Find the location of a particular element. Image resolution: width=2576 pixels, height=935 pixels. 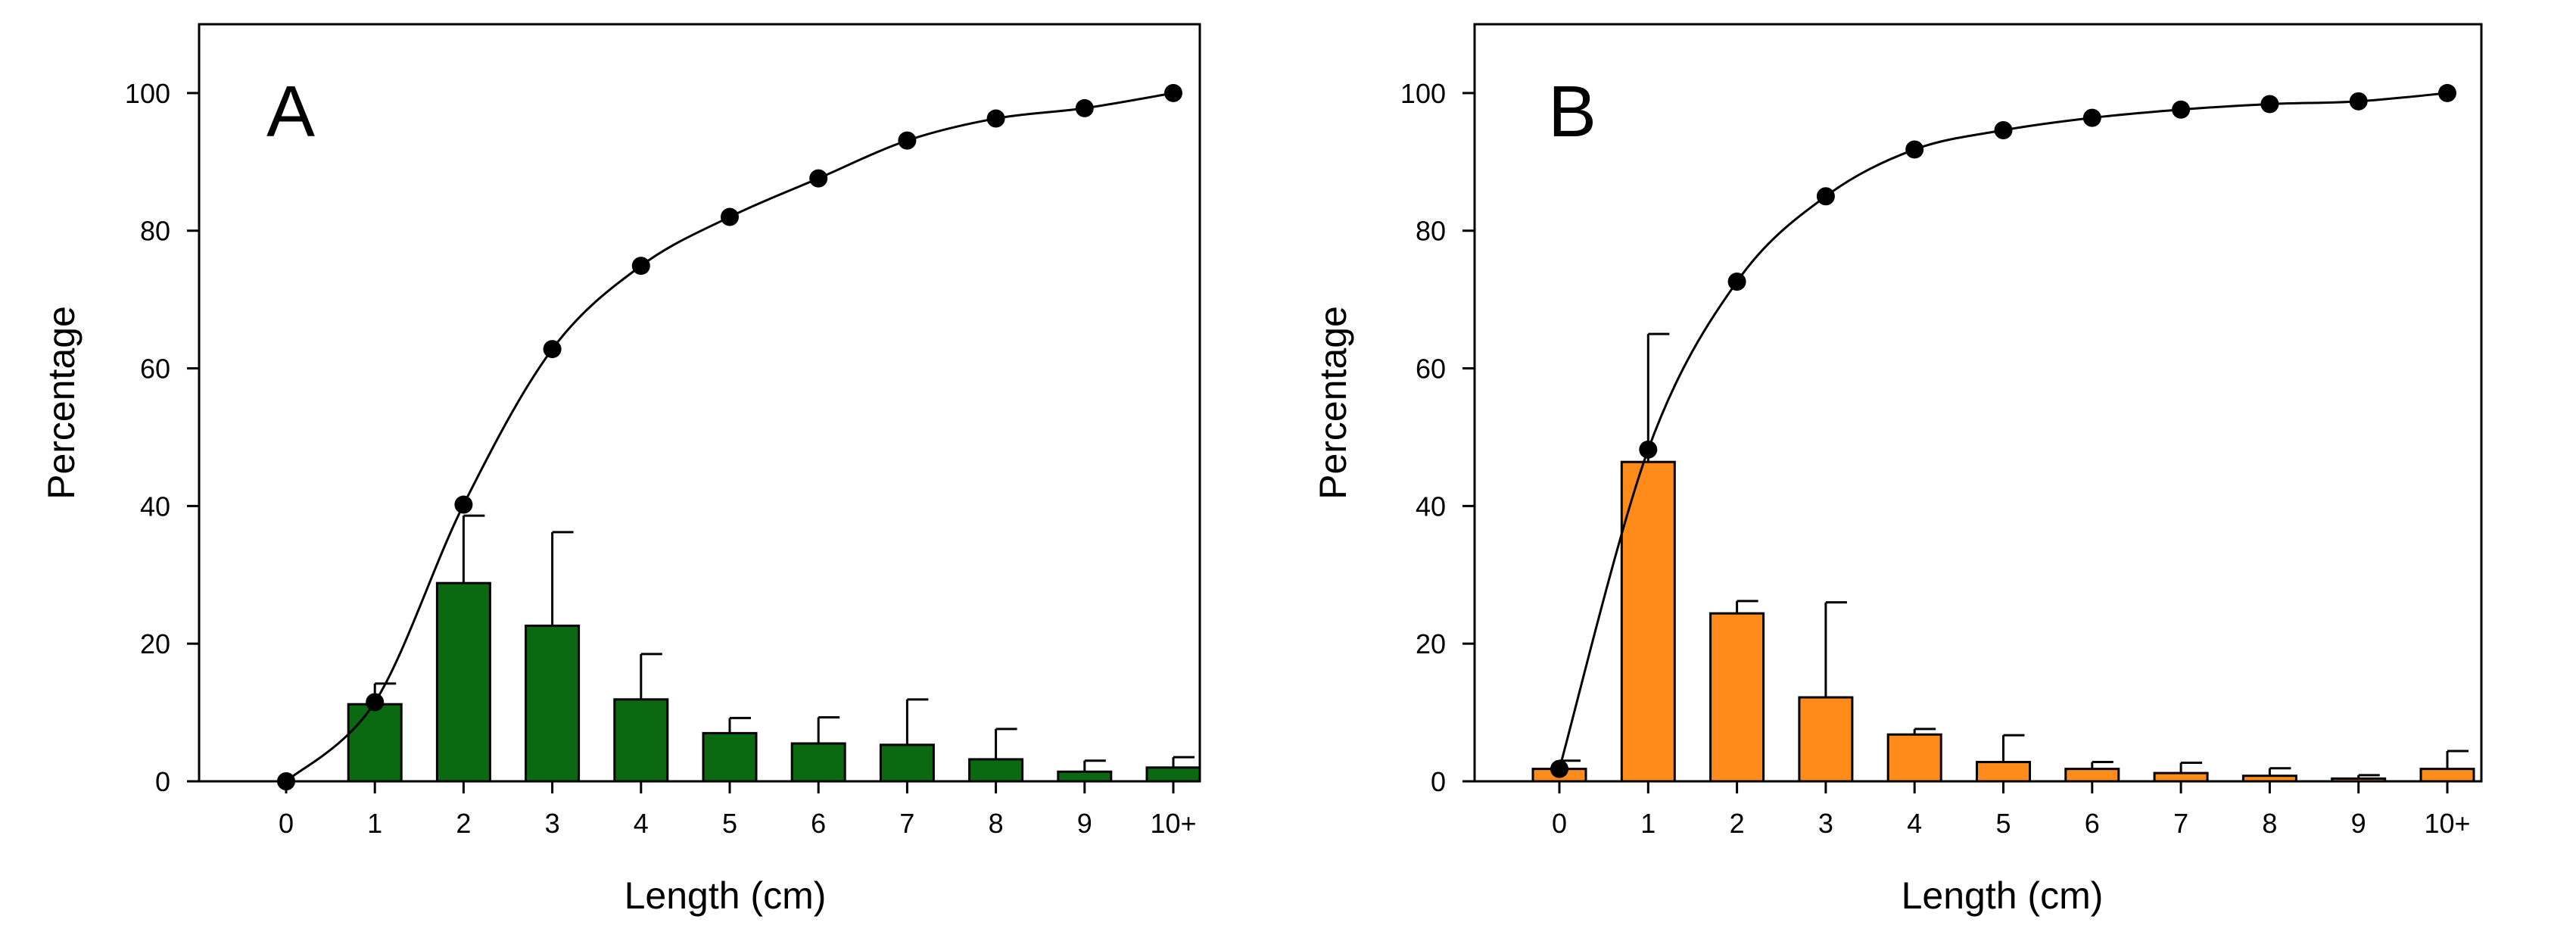

panel-label: B is located at coordinates (1572, 112).